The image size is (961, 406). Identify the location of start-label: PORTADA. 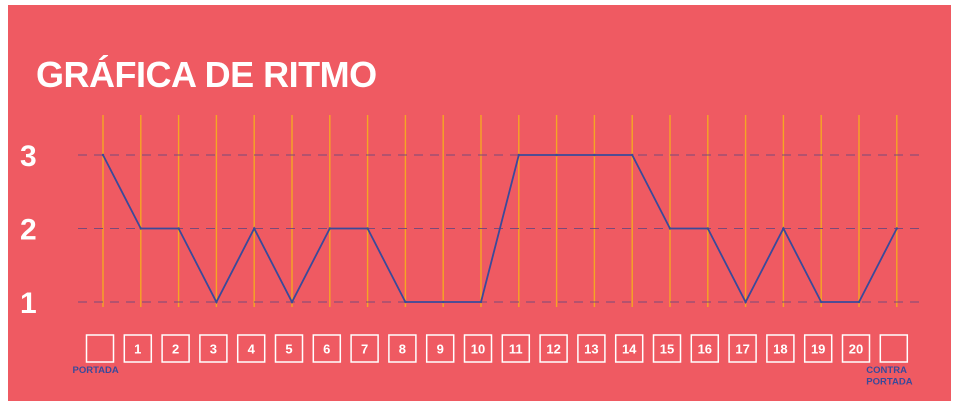
(96, 370).